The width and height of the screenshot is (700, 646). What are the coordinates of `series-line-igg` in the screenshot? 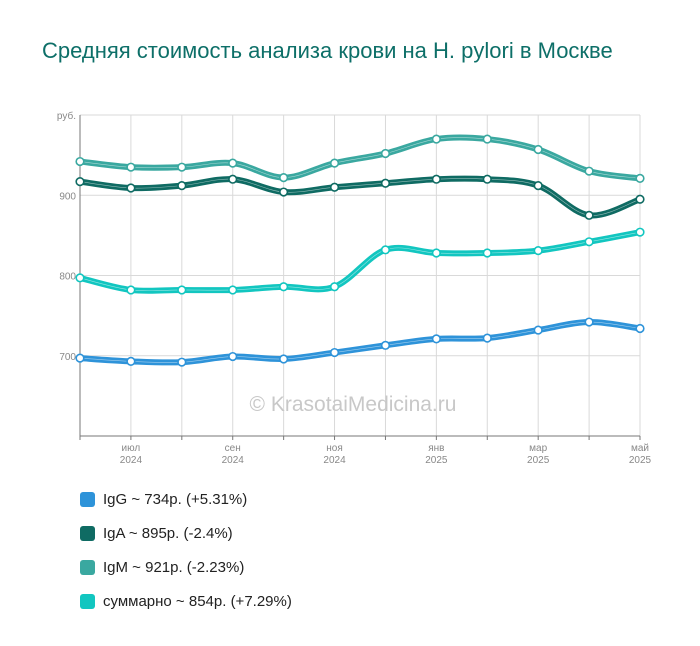 It's located at (360, 342).